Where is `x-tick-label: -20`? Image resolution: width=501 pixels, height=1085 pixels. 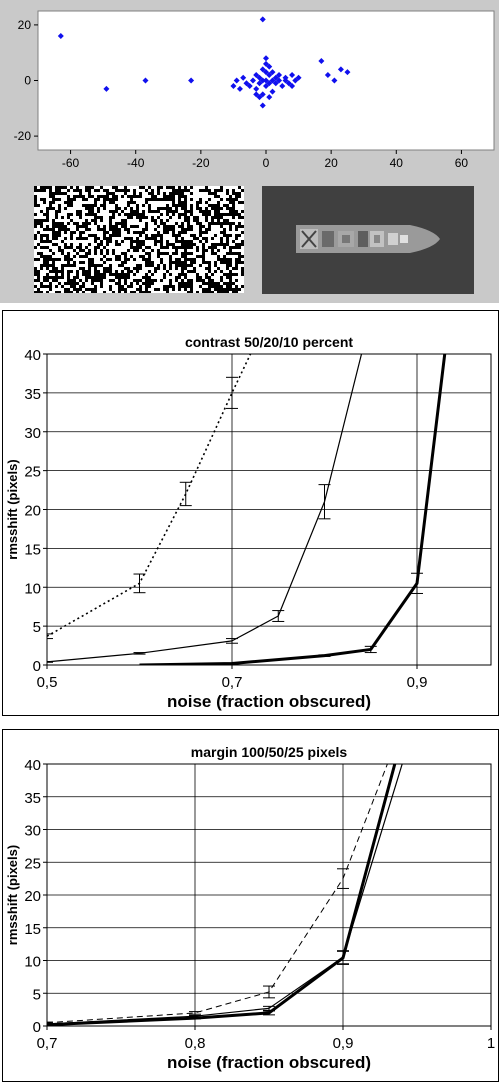
x-tick-label: -20 is located at coordinates (201, 163).